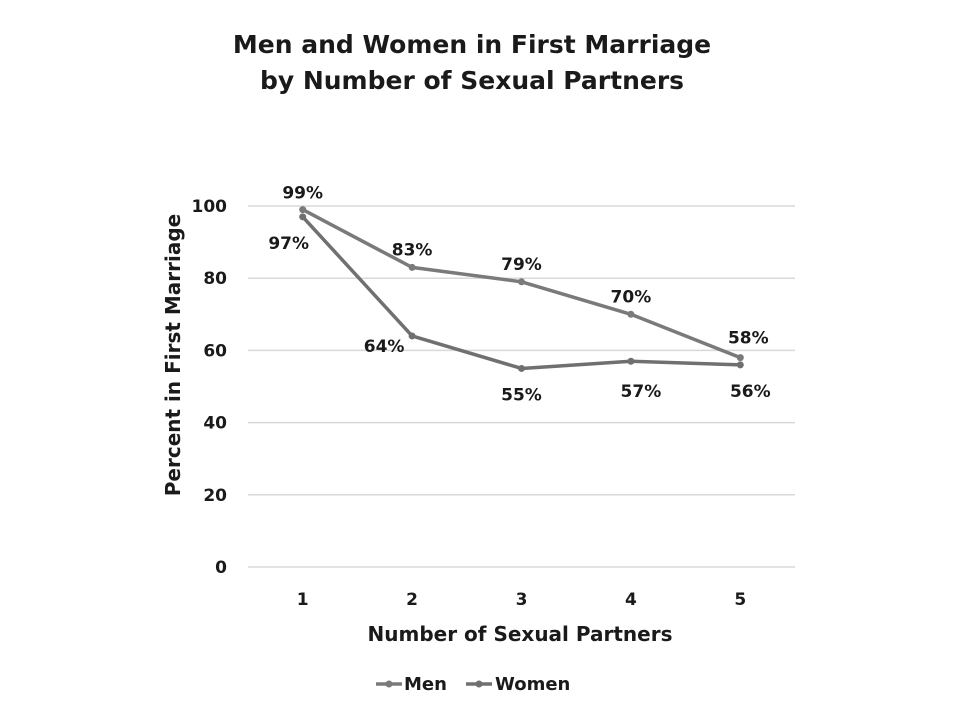 This screenshot has width=958, height=720. What do you see at coordinates (215, 496) in the screenshot?
I see `y-tick-label: 20` at bounding box center [215, 496].